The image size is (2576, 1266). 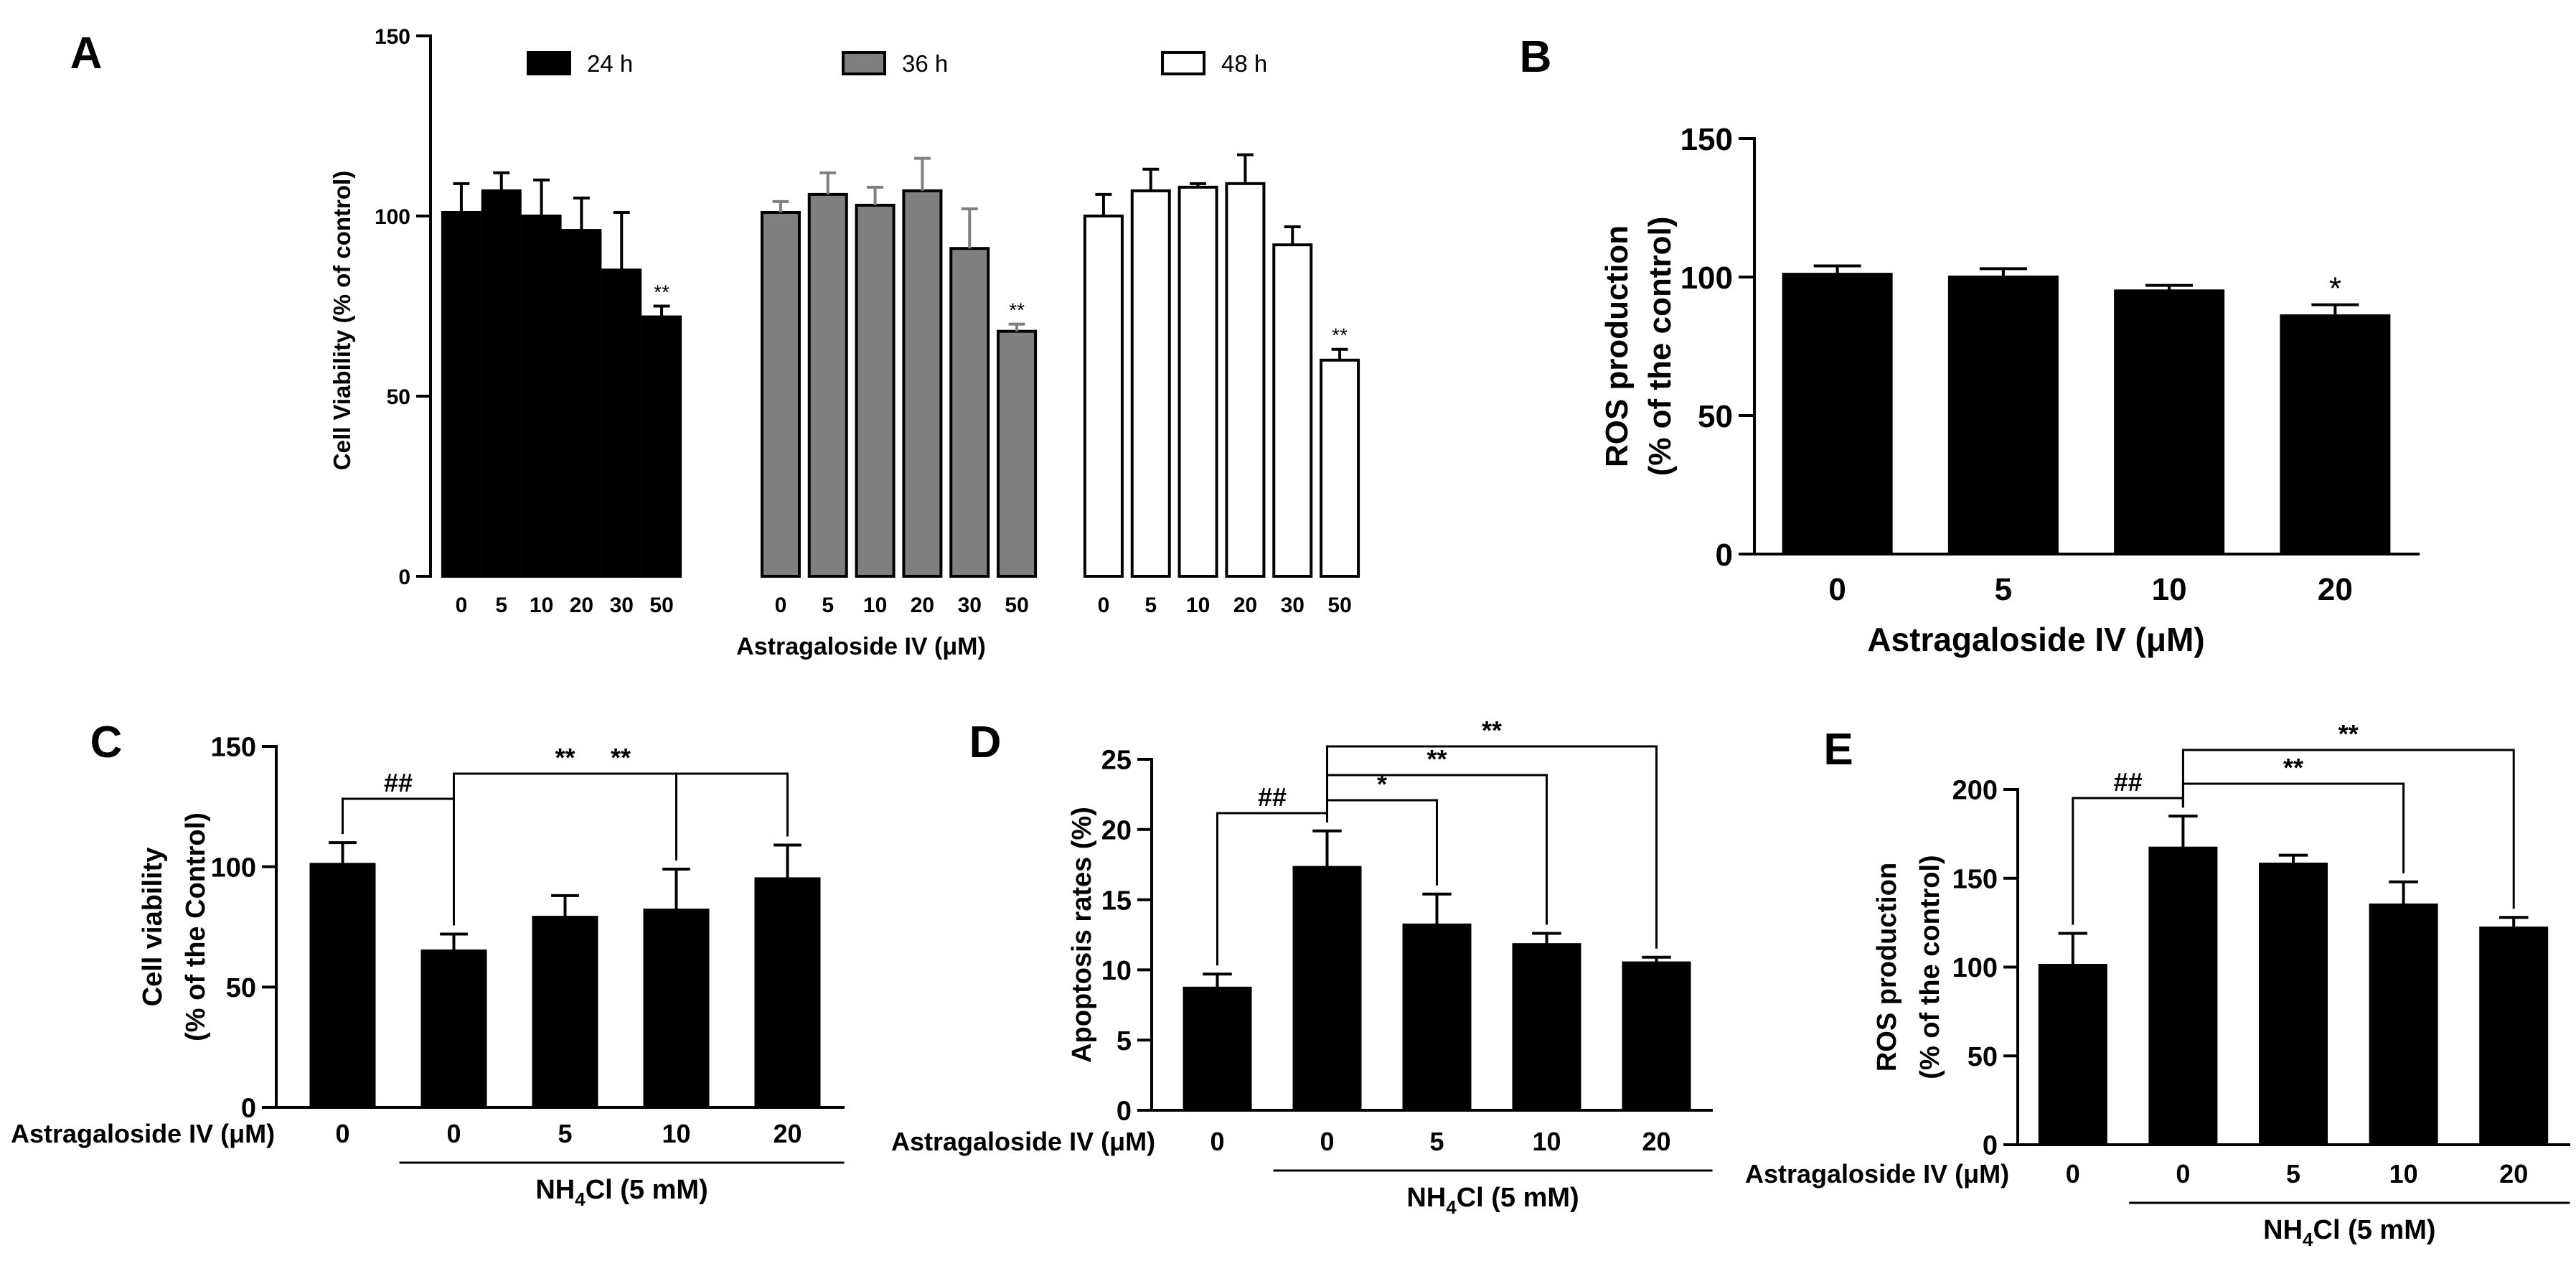 What do you see at coordinates (922, 605) in the screenshot?
I see `x-tick-label-A: 20` at bounding box center [922, 605].